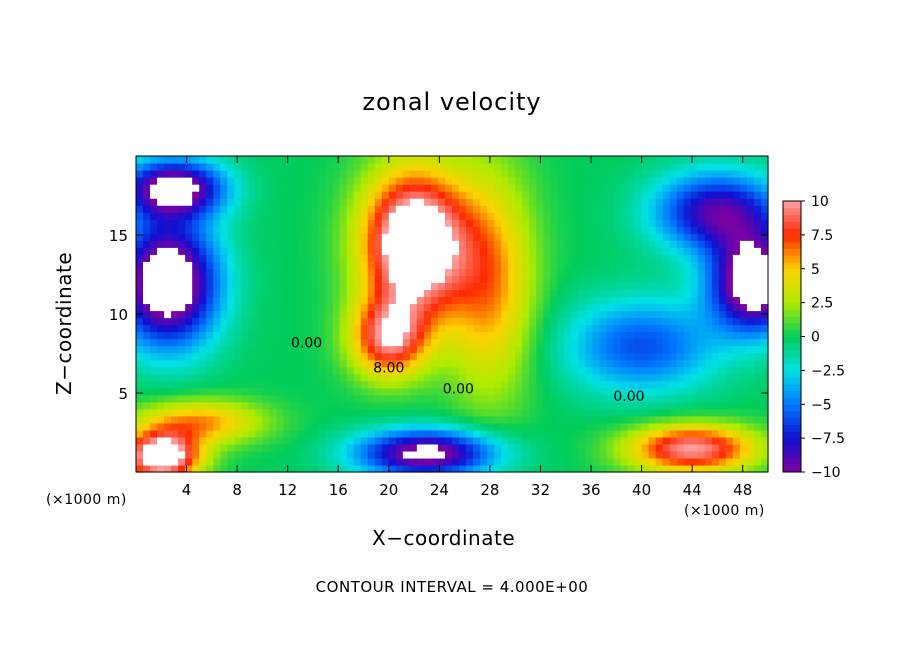 The height and width of the screenshot is (654, 904). I want to click on x-origin-unit-label: (×1000 m), so click(86, 500).